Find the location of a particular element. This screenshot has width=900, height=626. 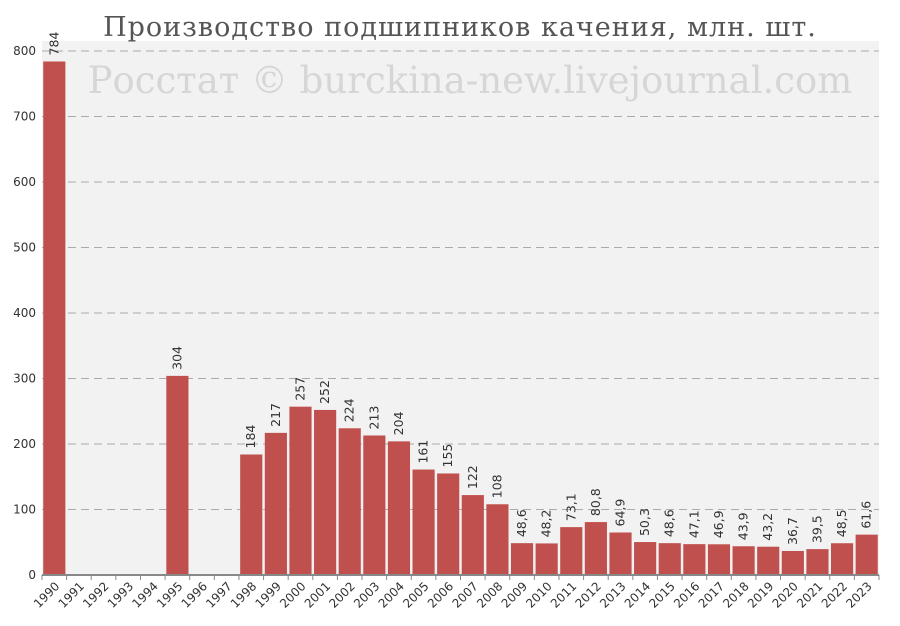

data-label: 184 is located at coordinates (250, 437).